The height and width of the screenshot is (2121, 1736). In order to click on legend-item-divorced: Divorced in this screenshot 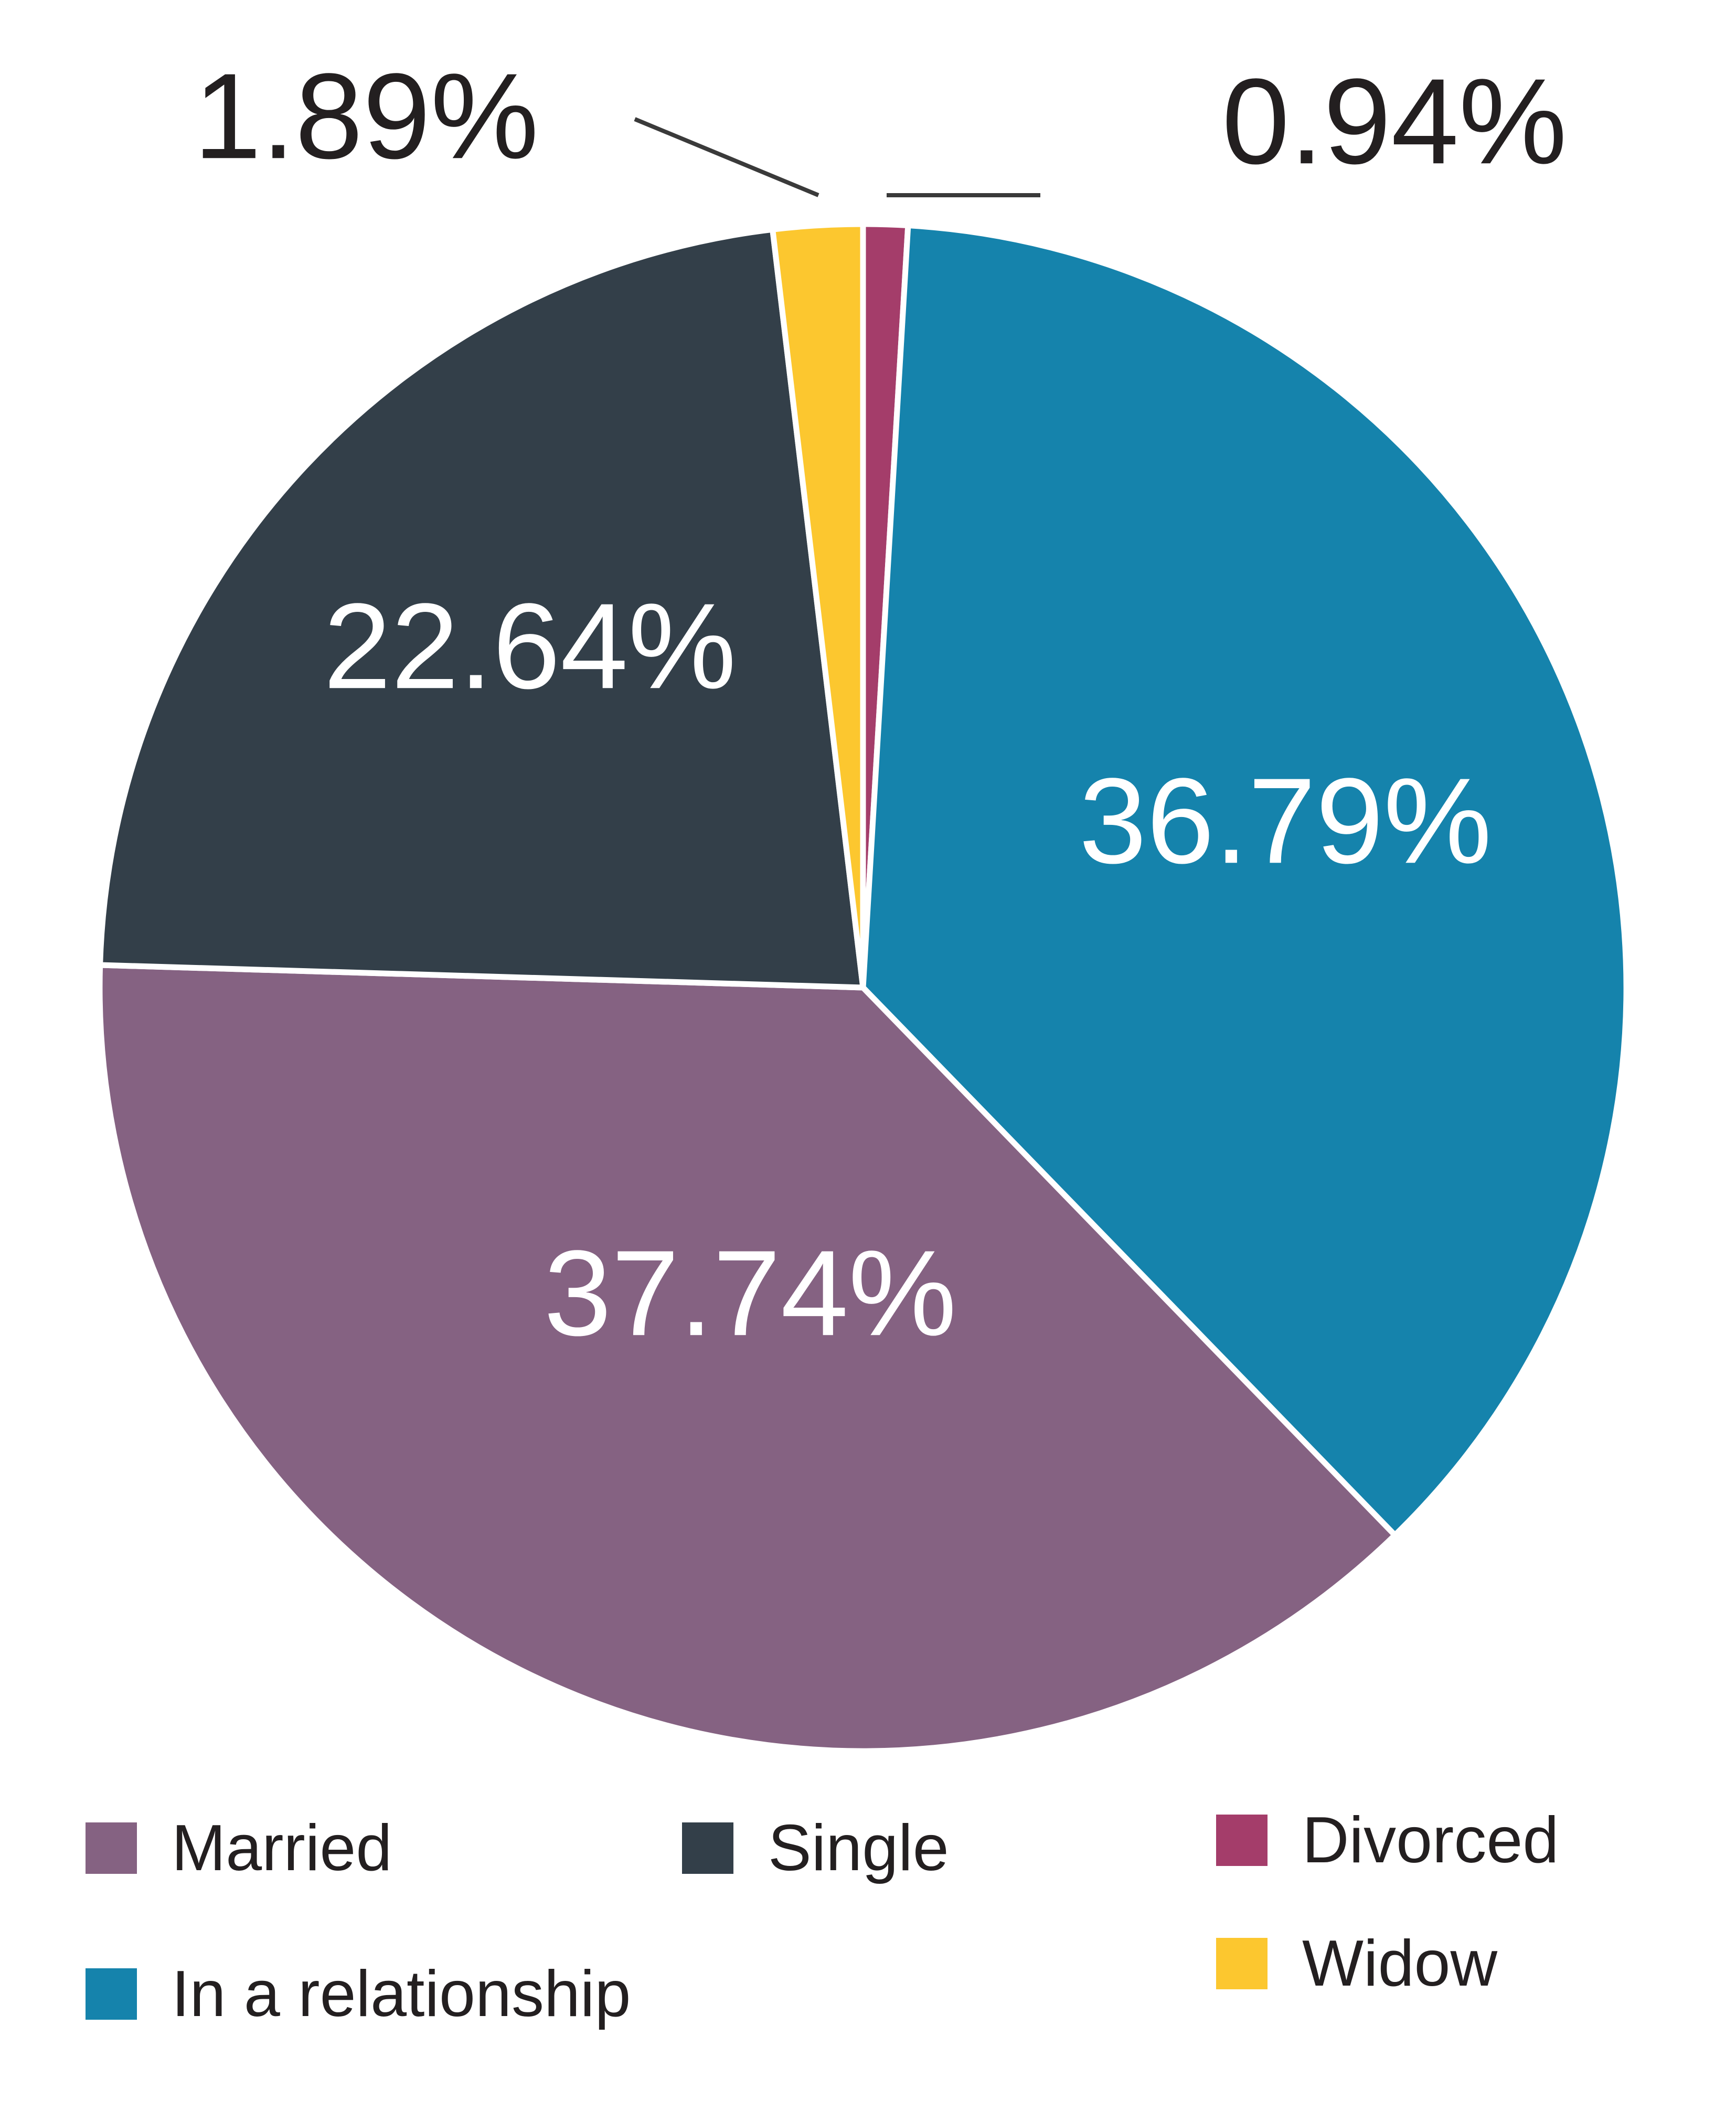, I will do `click(1388, 1840)`.